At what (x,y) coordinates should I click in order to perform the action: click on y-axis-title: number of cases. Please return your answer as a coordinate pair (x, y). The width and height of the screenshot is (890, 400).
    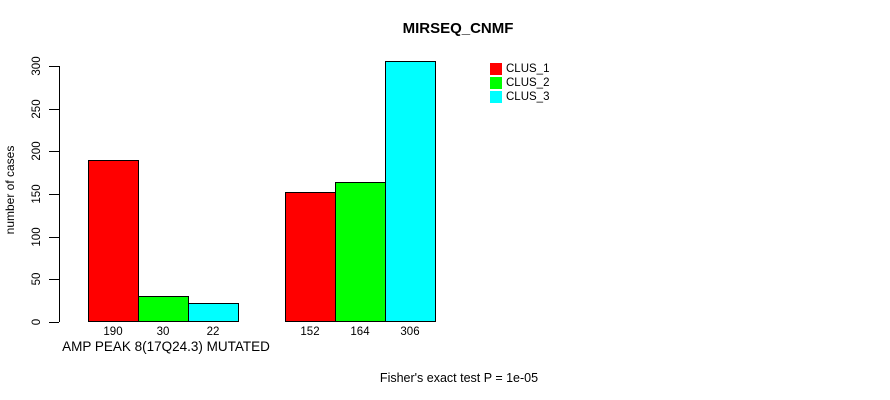
    Looking at the image, I should click on (10, 190).